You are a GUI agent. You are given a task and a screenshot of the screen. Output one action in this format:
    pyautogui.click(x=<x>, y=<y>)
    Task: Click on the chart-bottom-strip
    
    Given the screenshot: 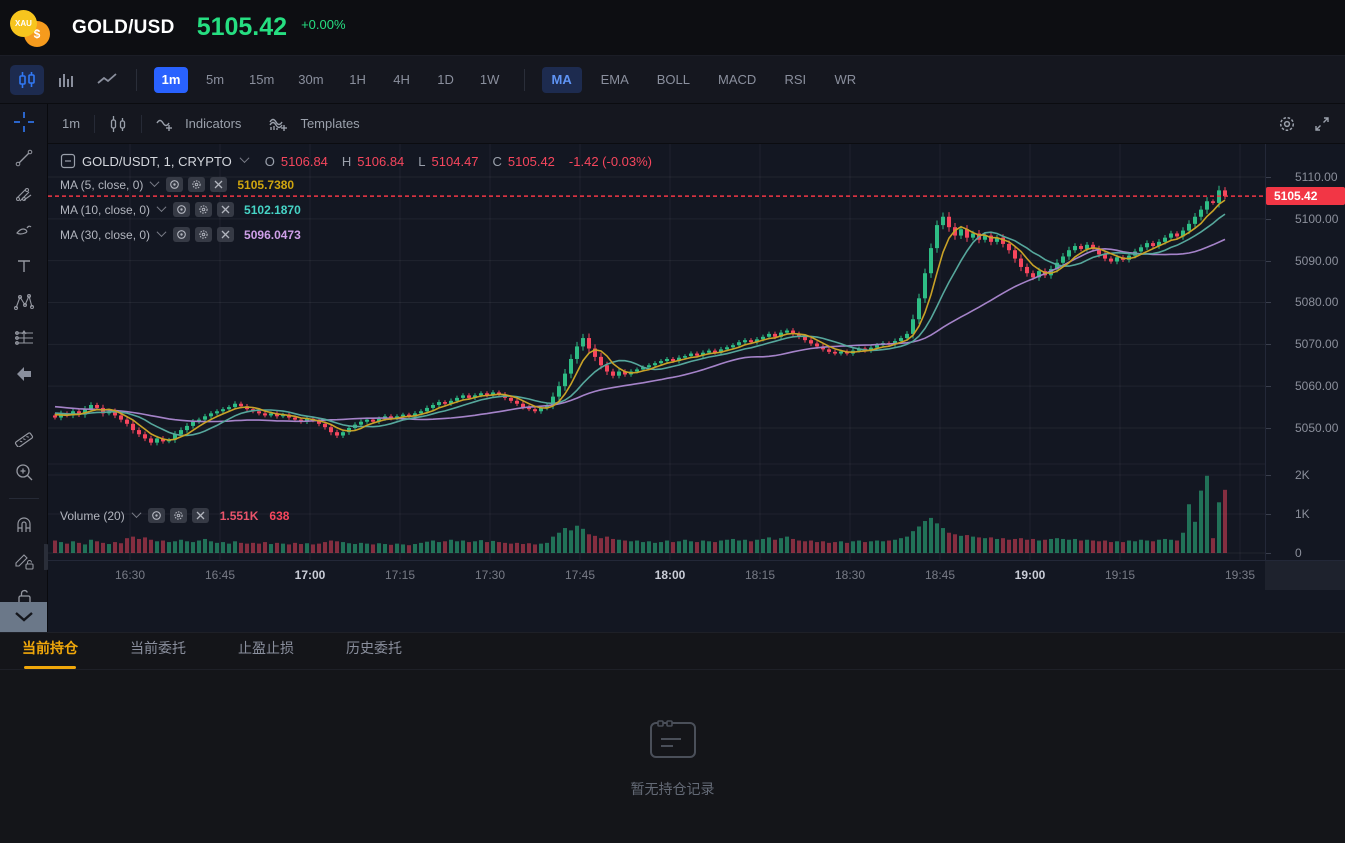 What is the action you would take?
    pyautogui.click(x=696, y=611)
    